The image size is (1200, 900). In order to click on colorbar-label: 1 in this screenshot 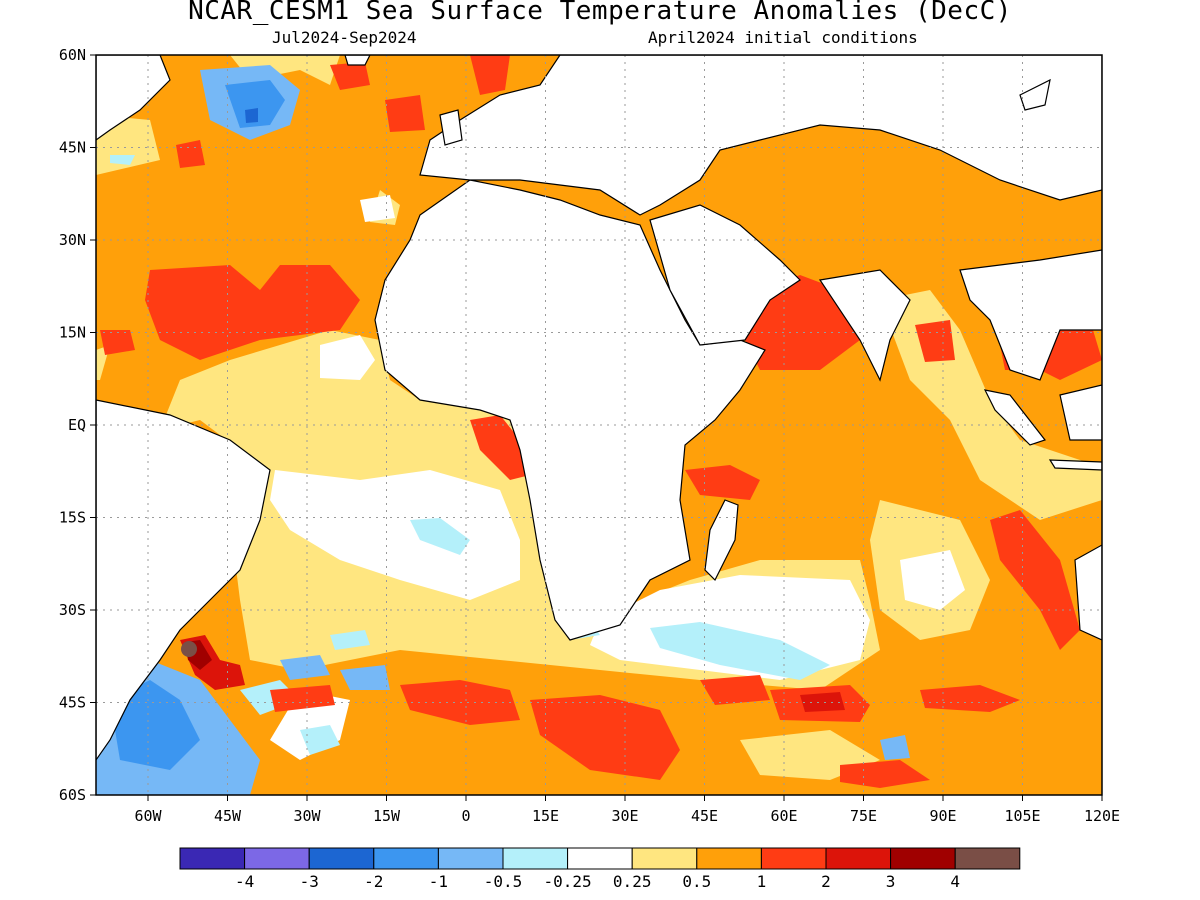, I will do `click(762, 881)`.